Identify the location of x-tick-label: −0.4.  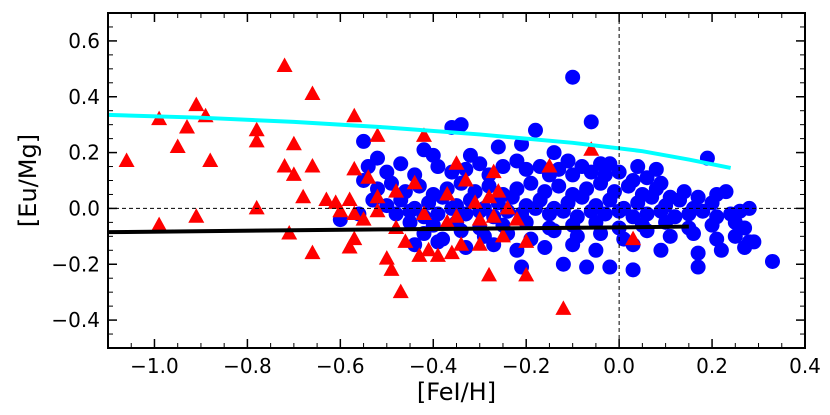
(433, 366).